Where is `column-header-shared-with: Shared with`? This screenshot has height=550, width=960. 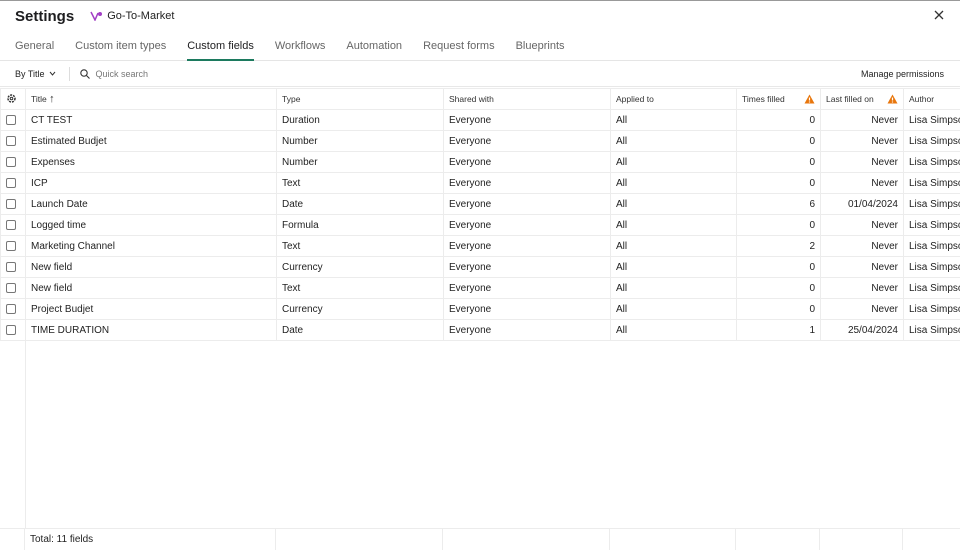 column-header-shared-with: Shared with is located at coordinates (527, 99).